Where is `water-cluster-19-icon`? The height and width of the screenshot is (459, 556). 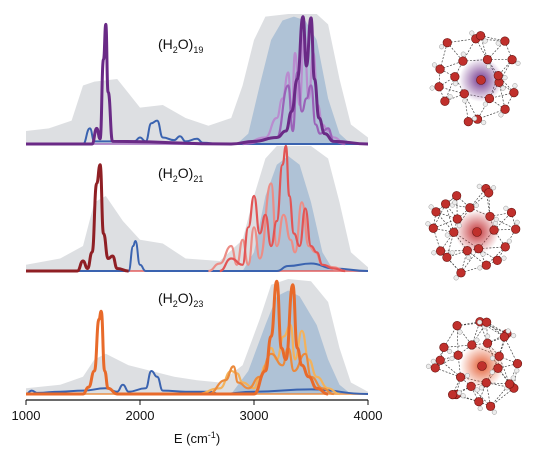
water-cluster-19-icon is located at coordinates (475, 78).